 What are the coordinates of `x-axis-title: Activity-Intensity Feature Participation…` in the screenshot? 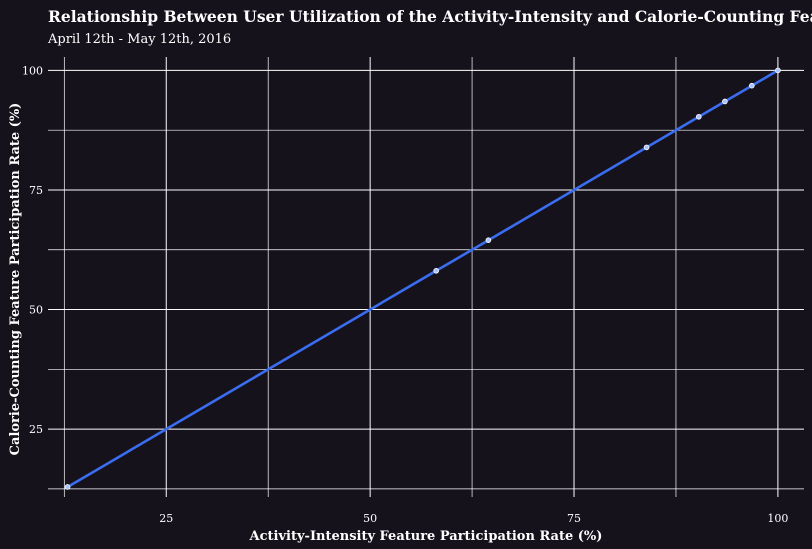 It's located at (426, 536).